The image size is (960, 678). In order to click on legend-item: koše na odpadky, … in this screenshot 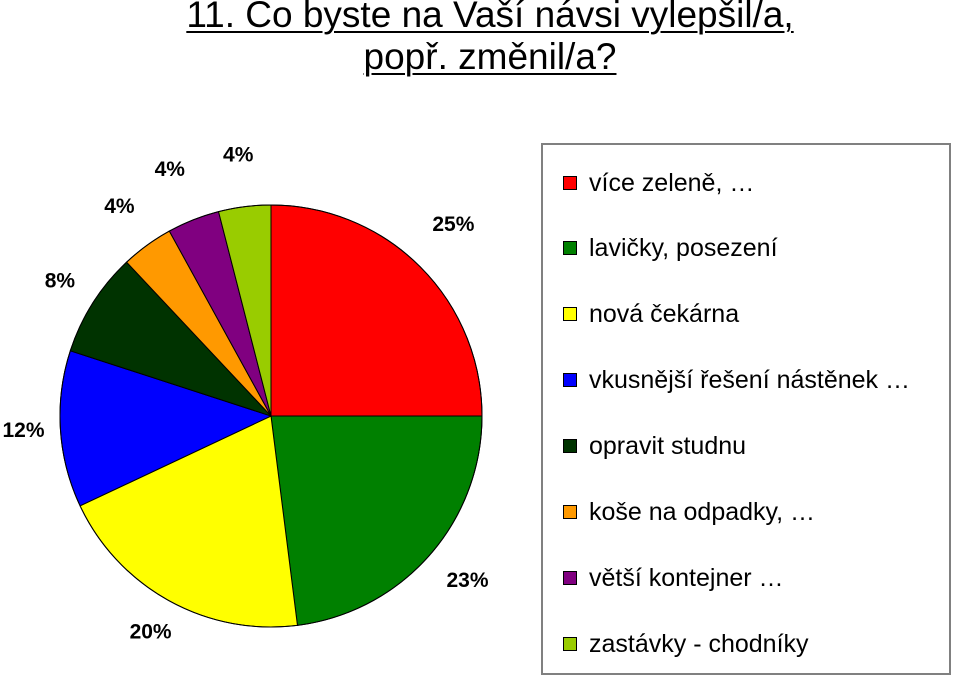, I will do `click(689, 512)`.